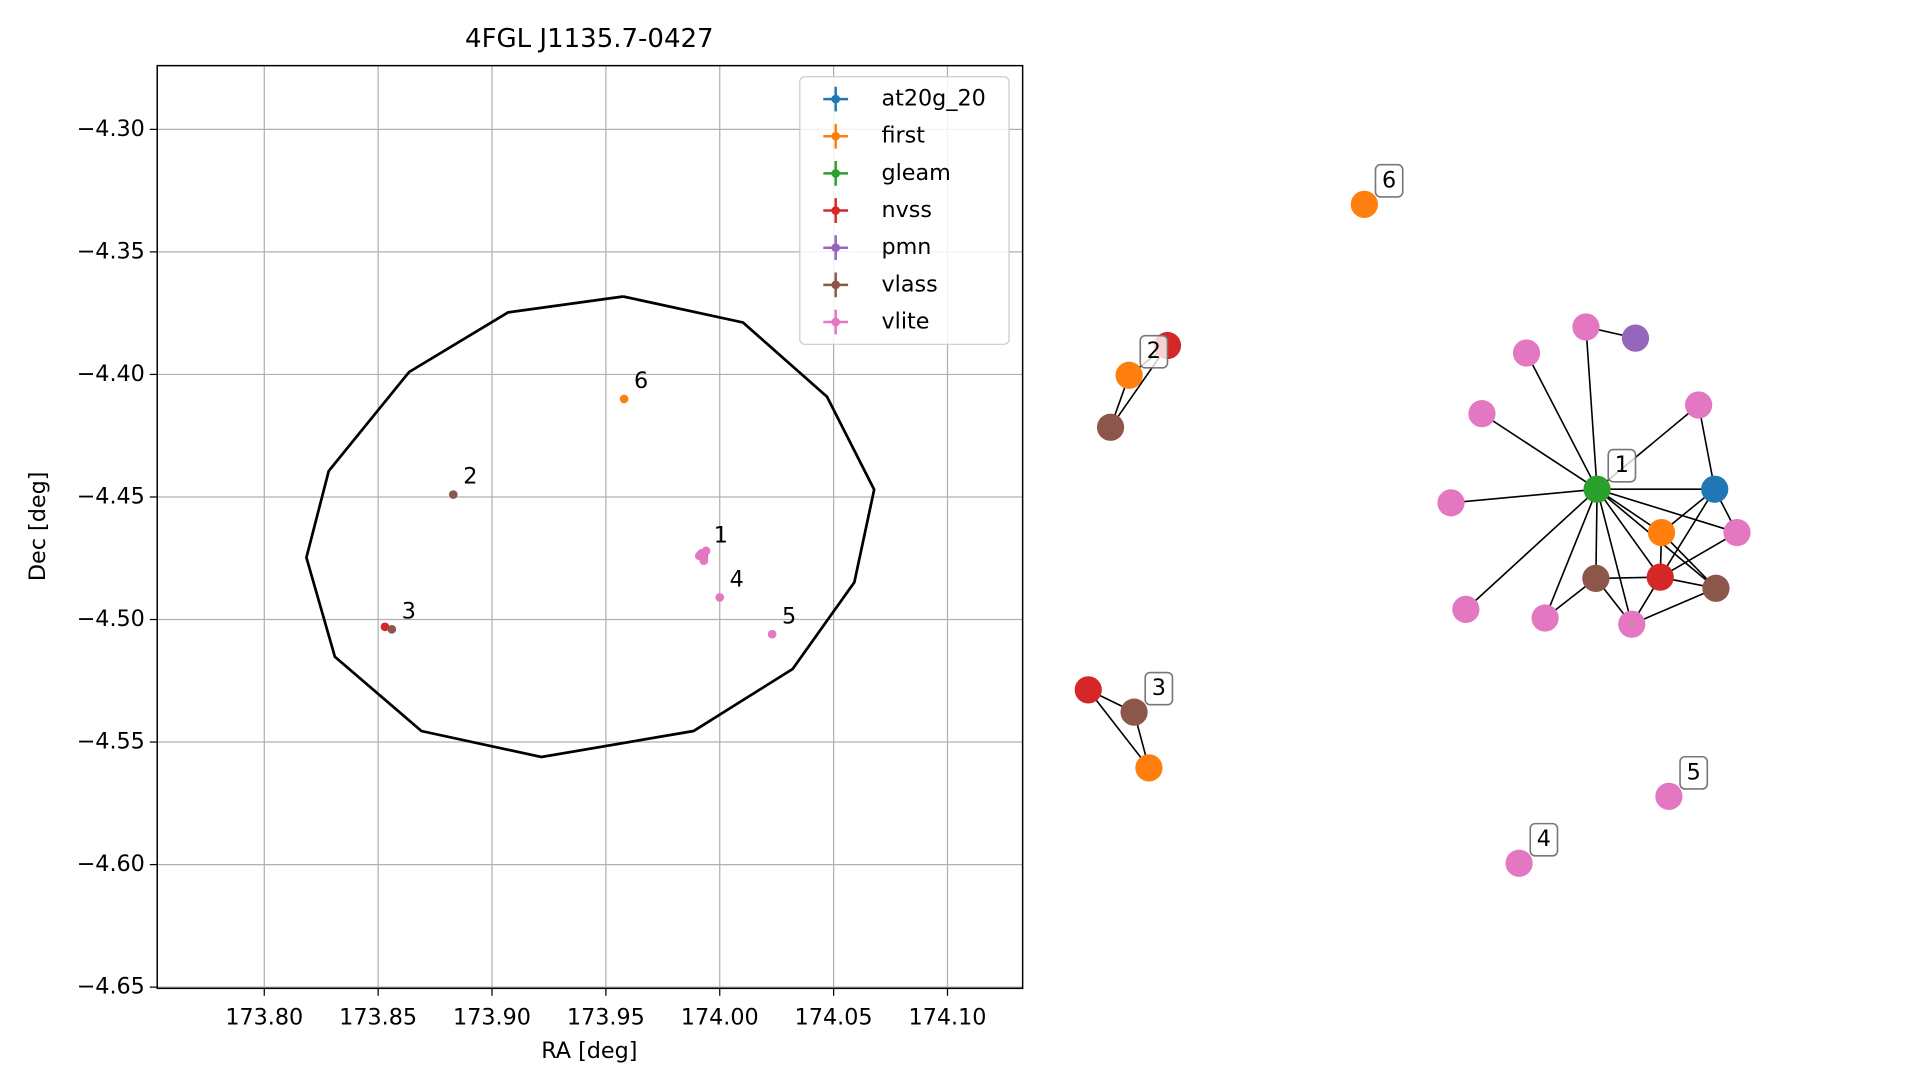 The height and width of the screenshot is (1080, 1919). Describe the element at coordinates (606, 1018) in the screenshot. I see `x-tick-label: 173.95` at that location.